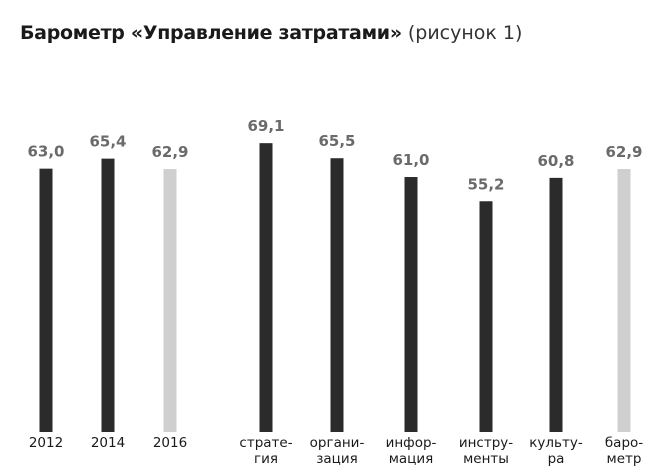  I want to click on category-label-3: страте-гия, so click(265, 451).